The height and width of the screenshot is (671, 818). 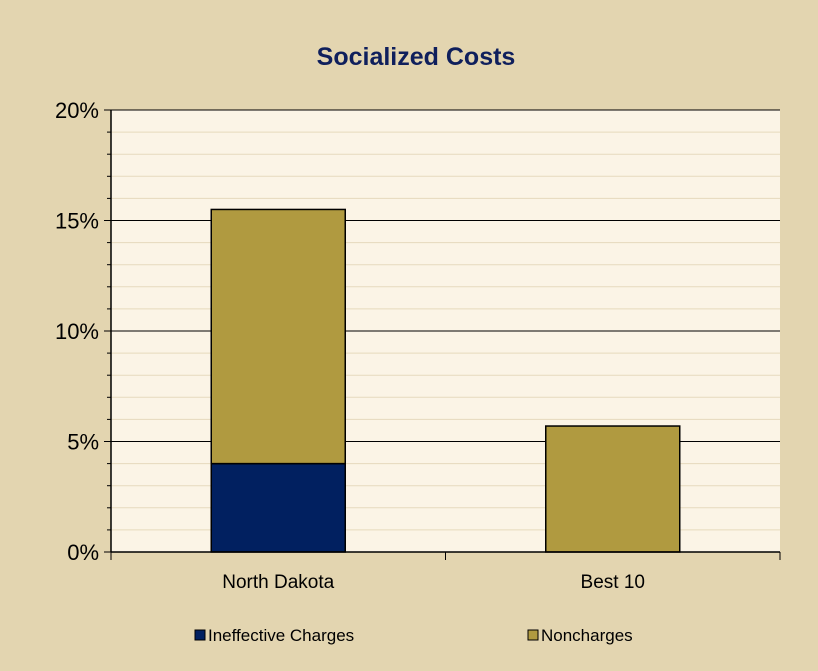 I want to click on bar-noncharges-north-dakota, so click(x=278, y=336).